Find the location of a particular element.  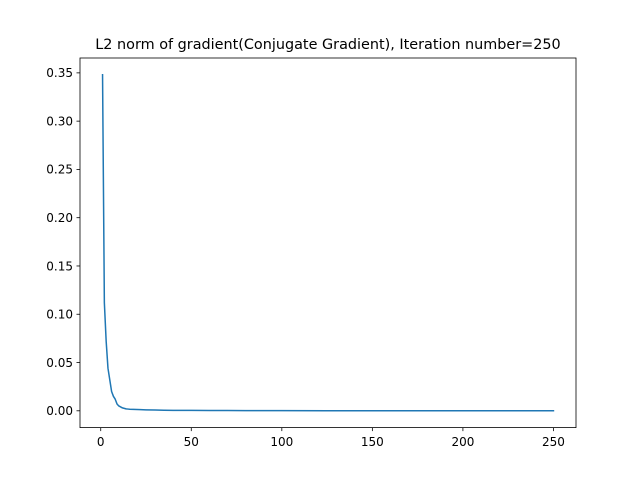

y-tick-label: 0.30 is located at coordinates (59, 121).